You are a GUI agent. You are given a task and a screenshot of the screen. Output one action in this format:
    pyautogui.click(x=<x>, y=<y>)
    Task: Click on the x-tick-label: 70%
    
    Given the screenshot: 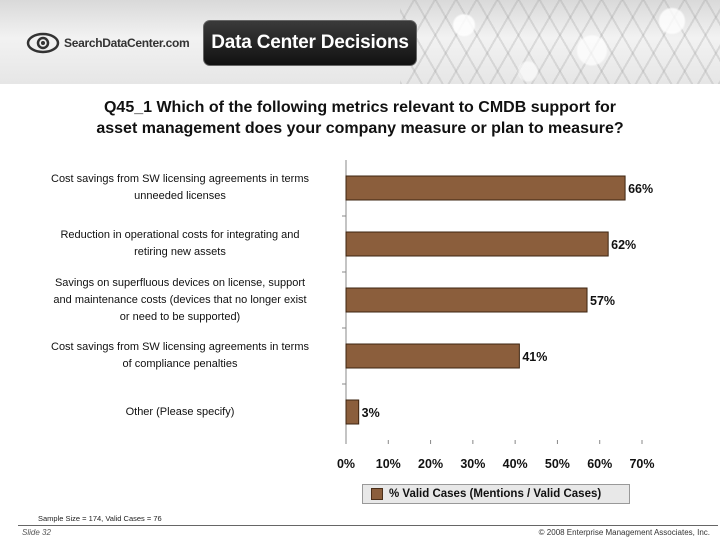 What is the action you would take?
    pyautogui.click(x=641, y=464)
    